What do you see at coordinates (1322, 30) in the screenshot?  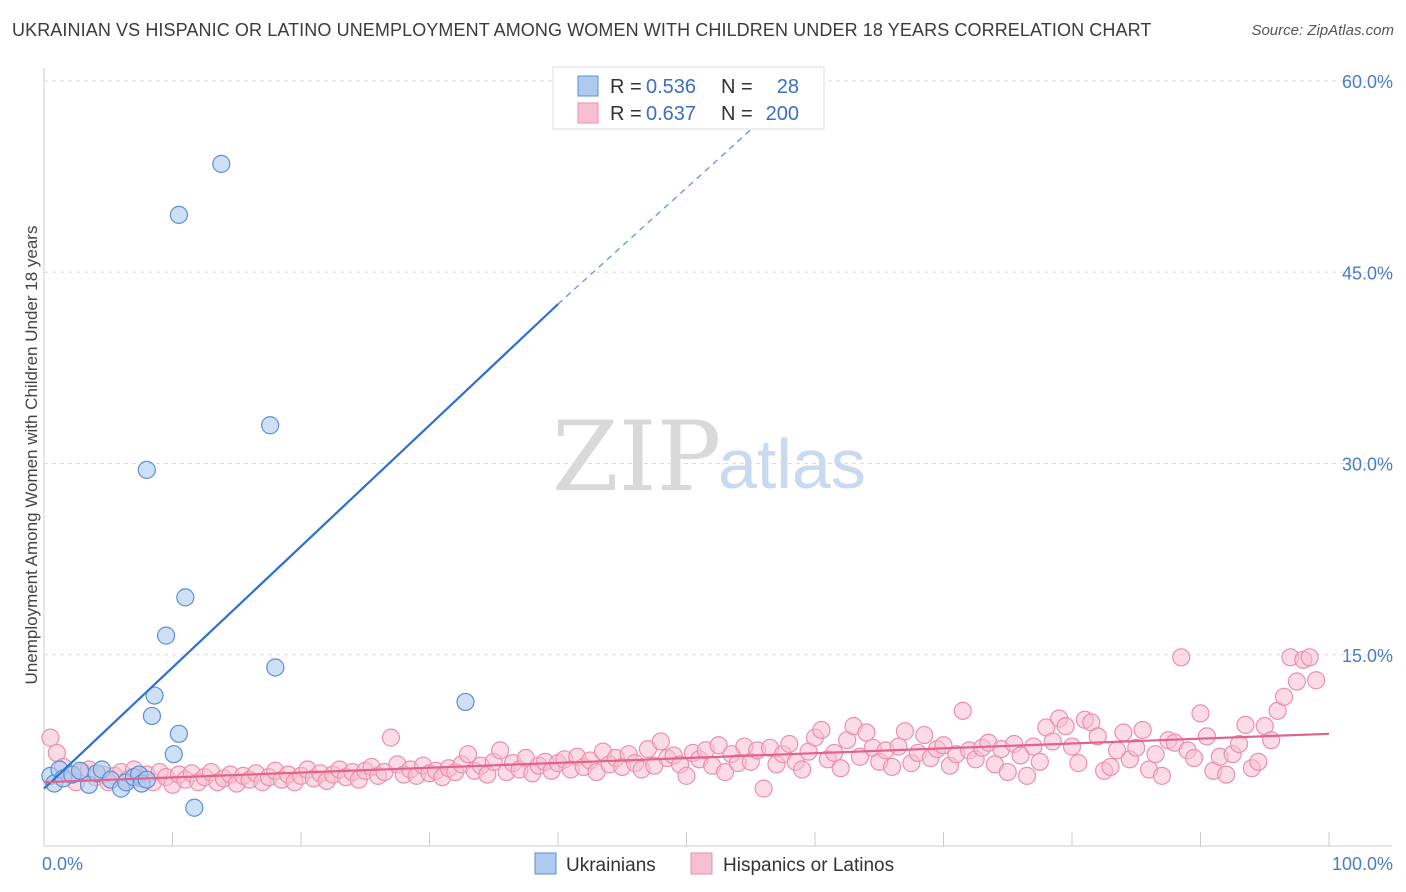 I see `chart-source: Source: ZipAtlas.com` at bounding box center [1322, 30].